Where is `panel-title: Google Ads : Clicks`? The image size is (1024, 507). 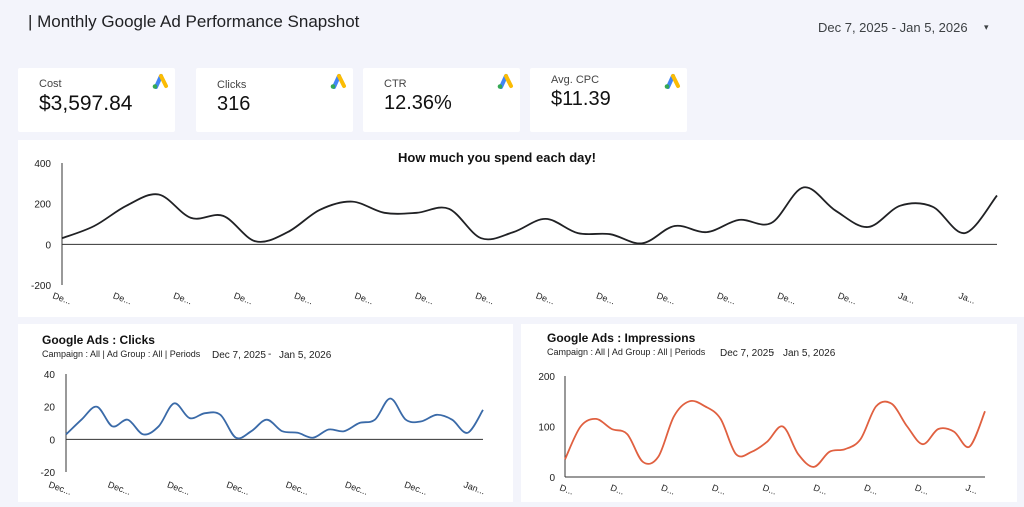
panel-title: Google Ads : Clicks is located at coordinates (98, 340).